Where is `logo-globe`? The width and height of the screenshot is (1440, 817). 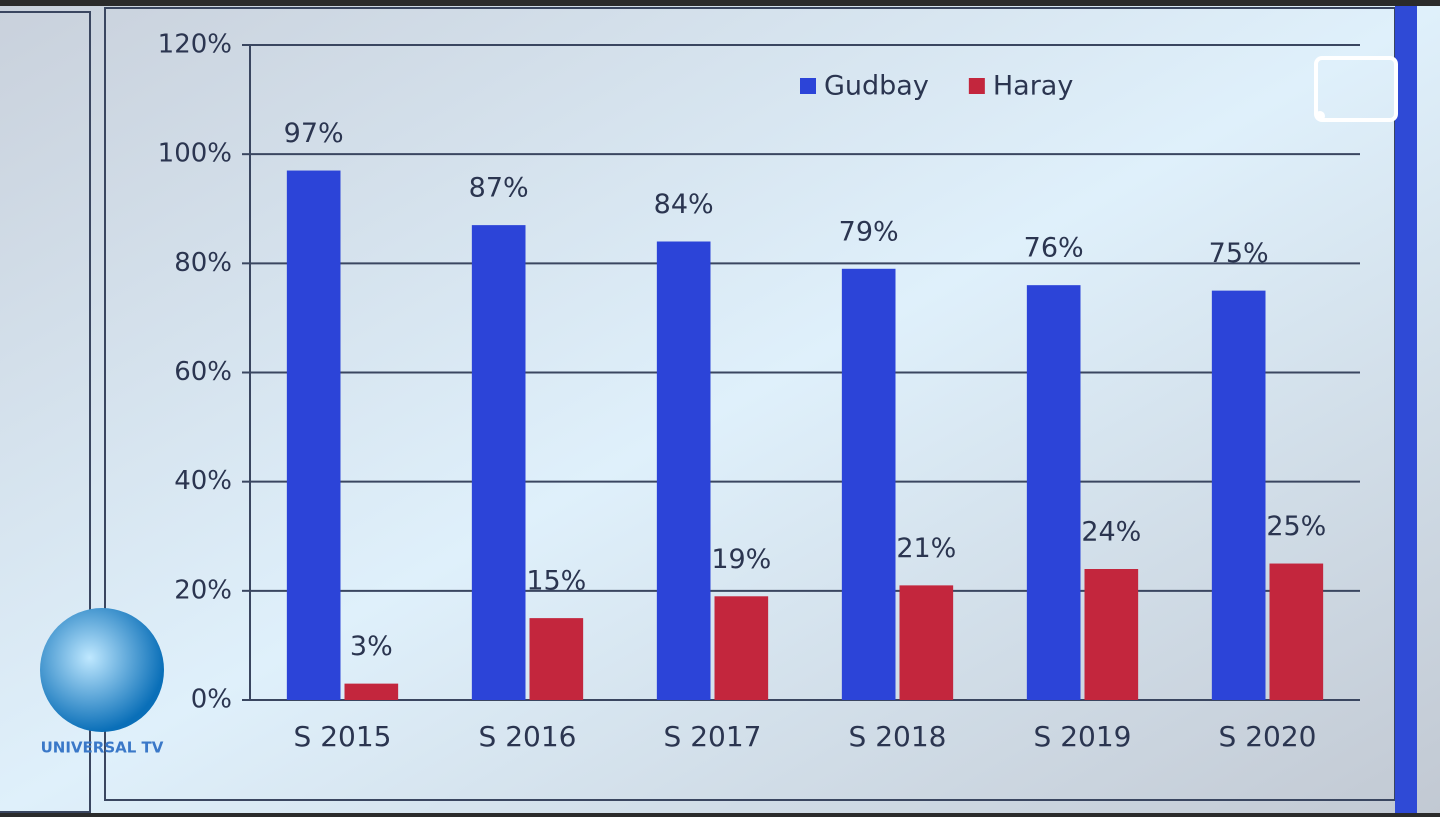
logo-globe is located at coordinates (102, 670).